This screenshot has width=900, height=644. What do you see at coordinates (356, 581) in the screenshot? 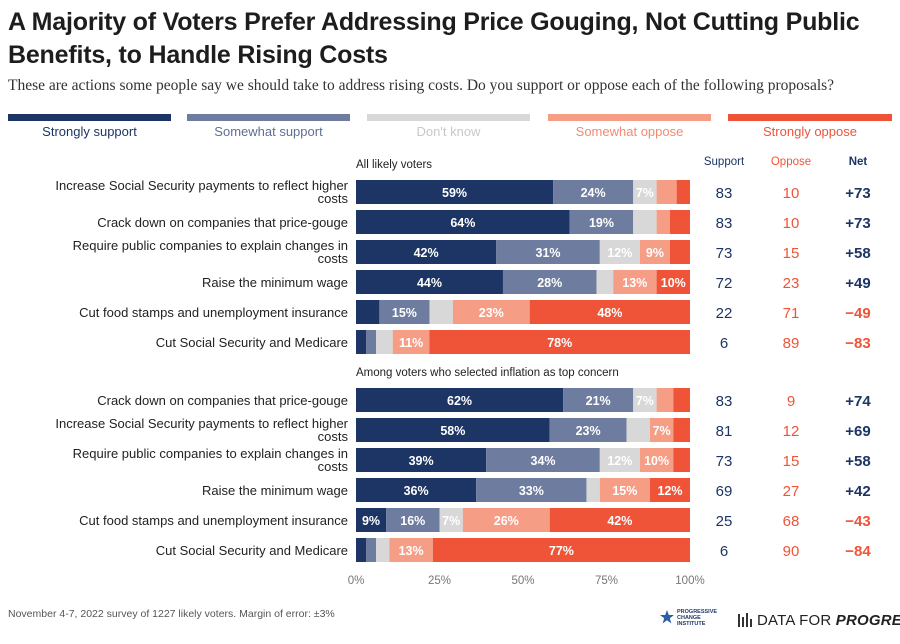
I see `x-tick-label: 0%` at bounding box center [356, 581].